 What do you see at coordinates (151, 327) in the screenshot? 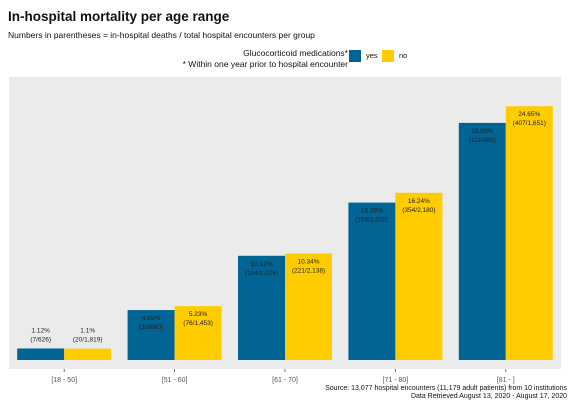
I see `data-label-count-yes-1: (33/680)` at bounding box center [151, 327].